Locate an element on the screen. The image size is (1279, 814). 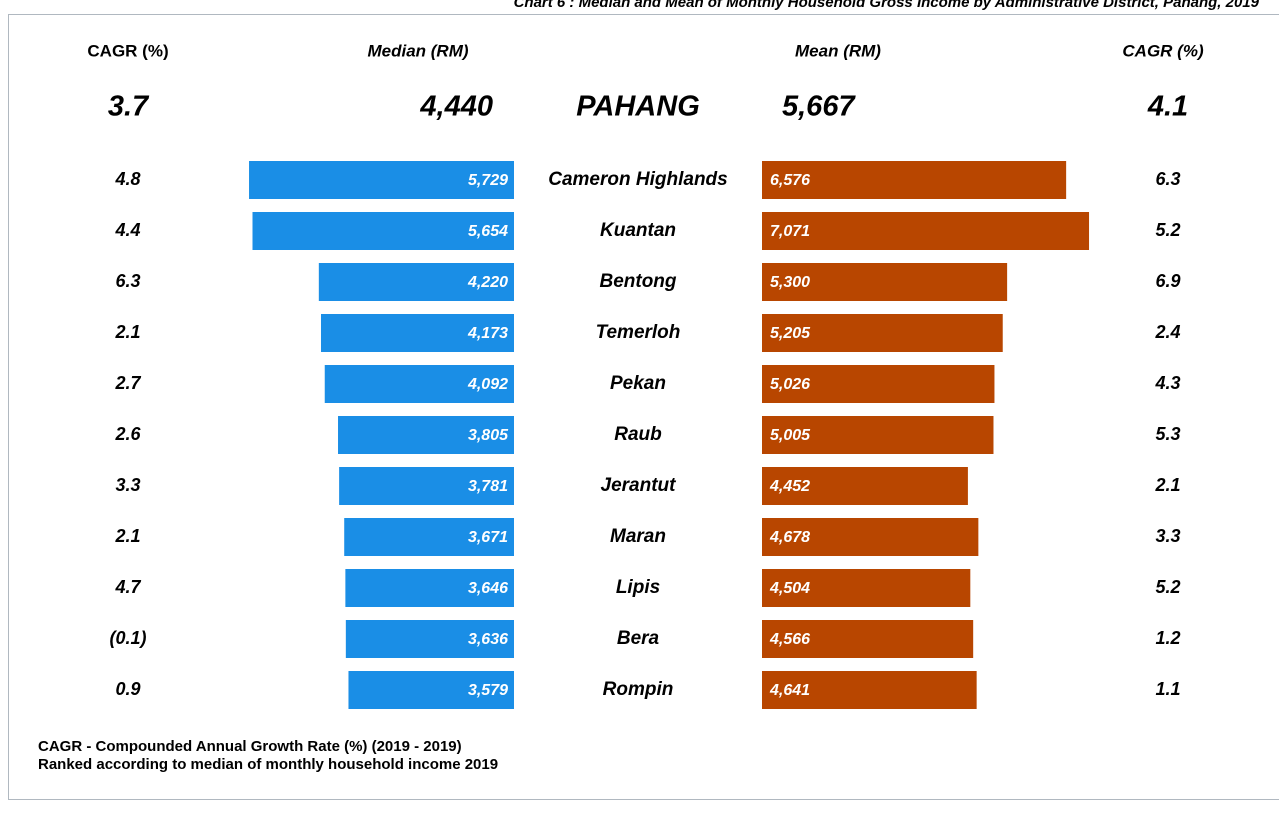
category-label: Pekan is located at coordinates (638, 383).